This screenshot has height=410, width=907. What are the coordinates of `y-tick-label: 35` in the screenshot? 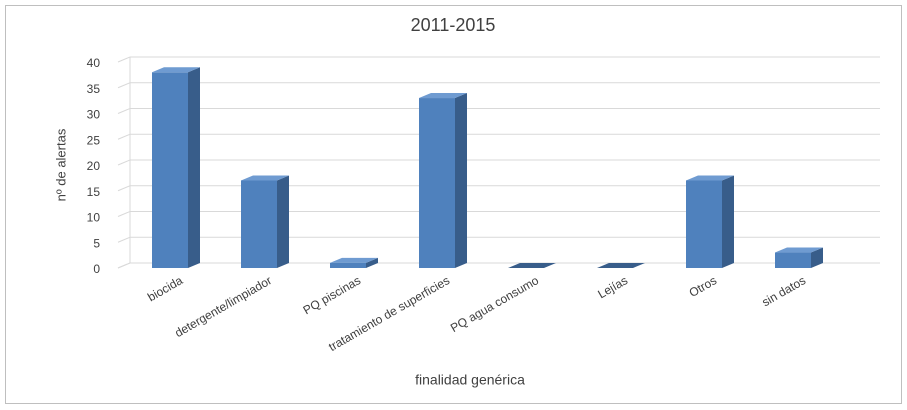 It's located at (94, 89).